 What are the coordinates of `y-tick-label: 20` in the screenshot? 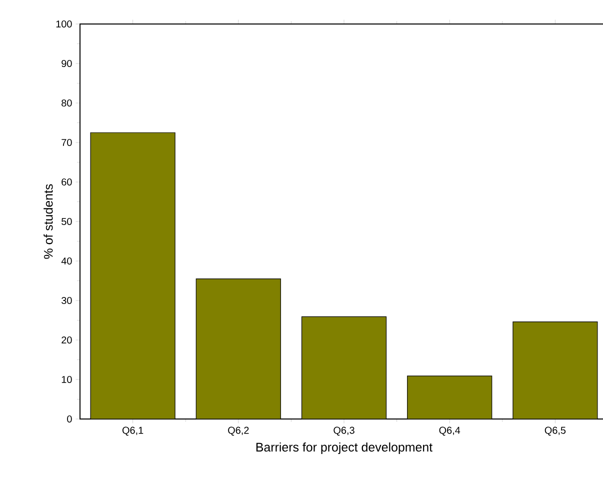 It's located at (67, 340).